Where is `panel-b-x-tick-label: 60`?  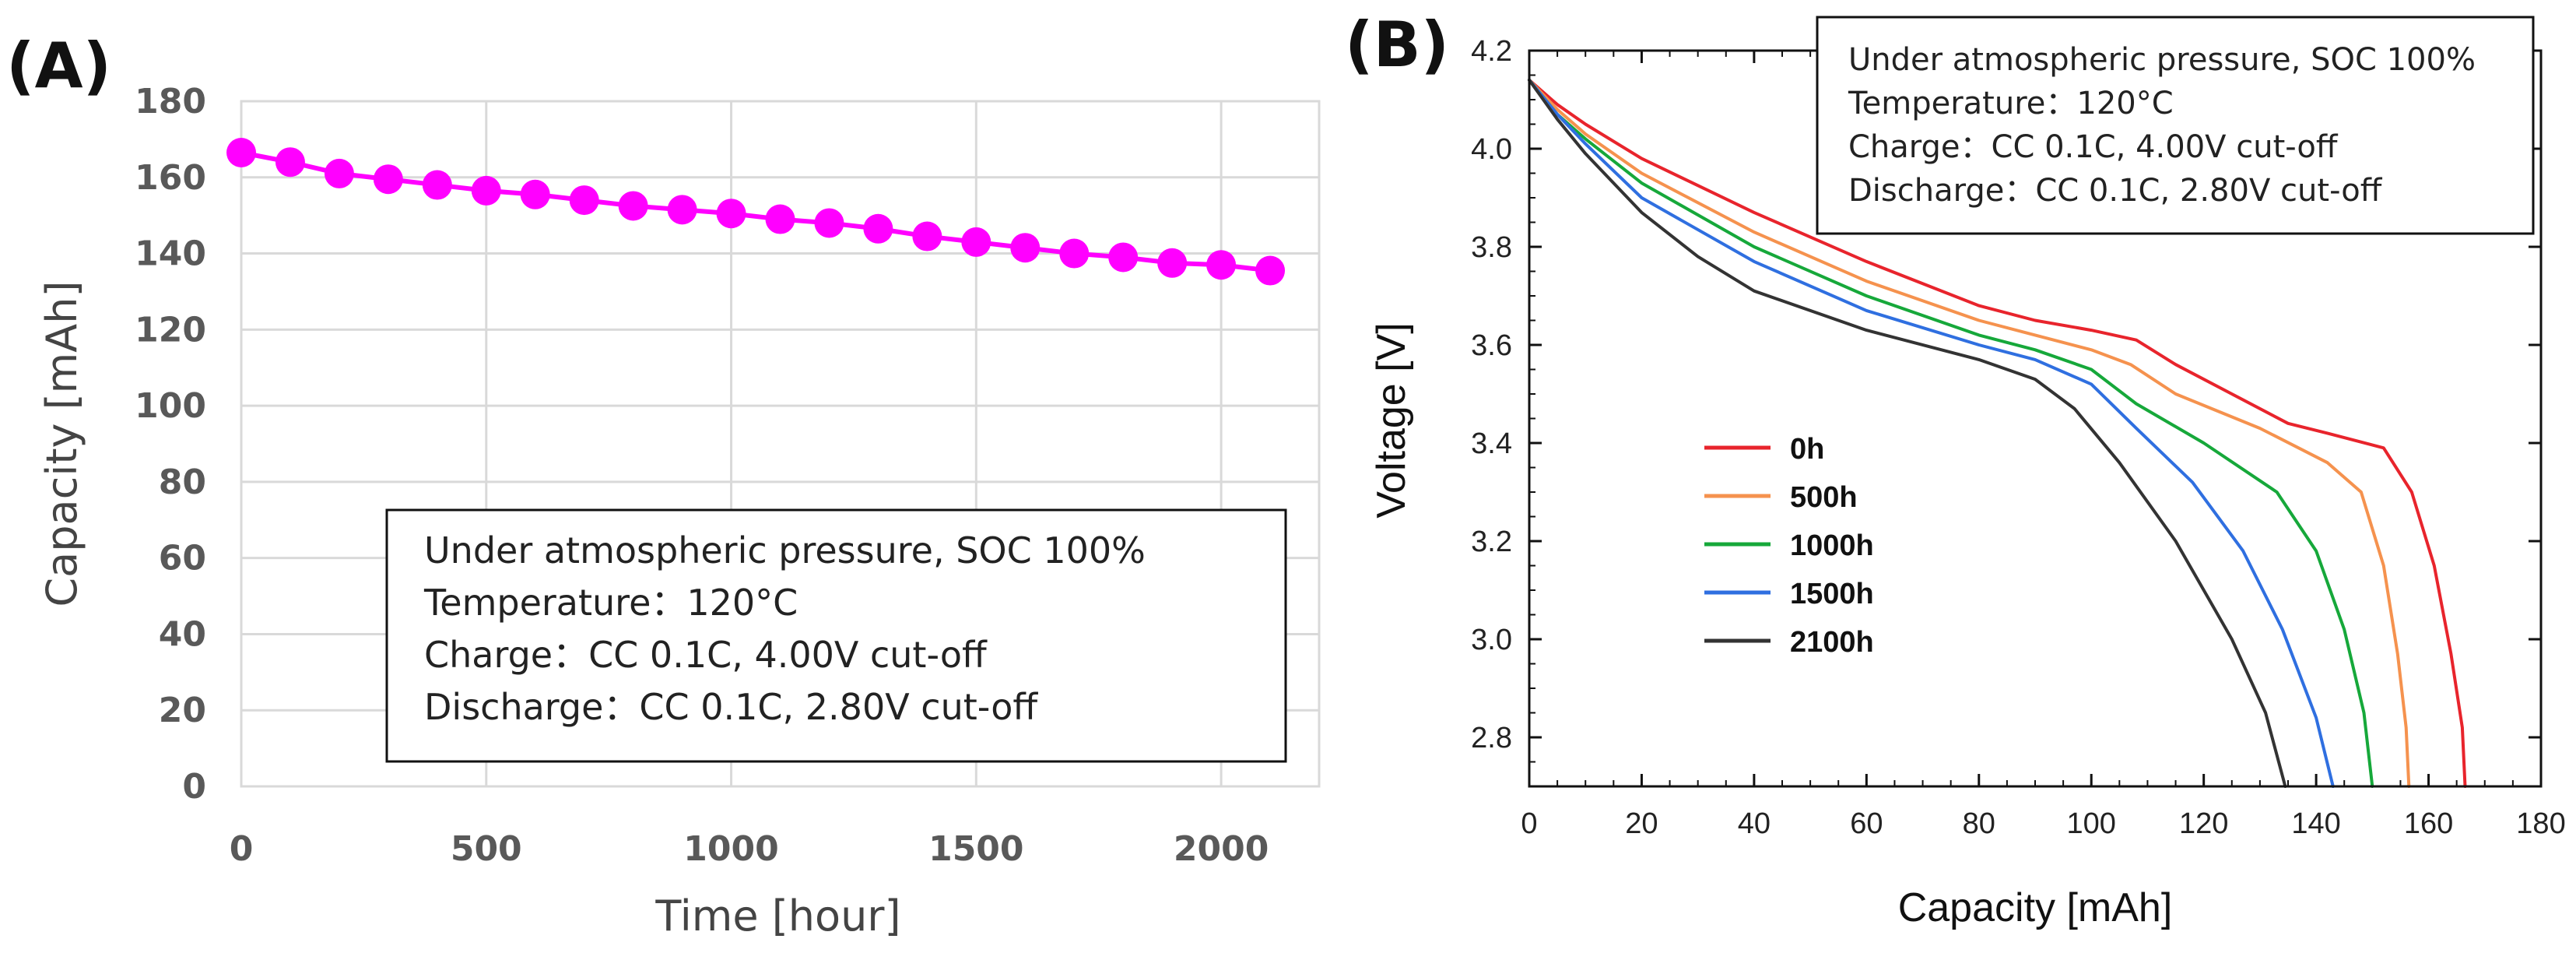
panel-b-x-tick-label: 60 is located at coordinates (1867, 823).